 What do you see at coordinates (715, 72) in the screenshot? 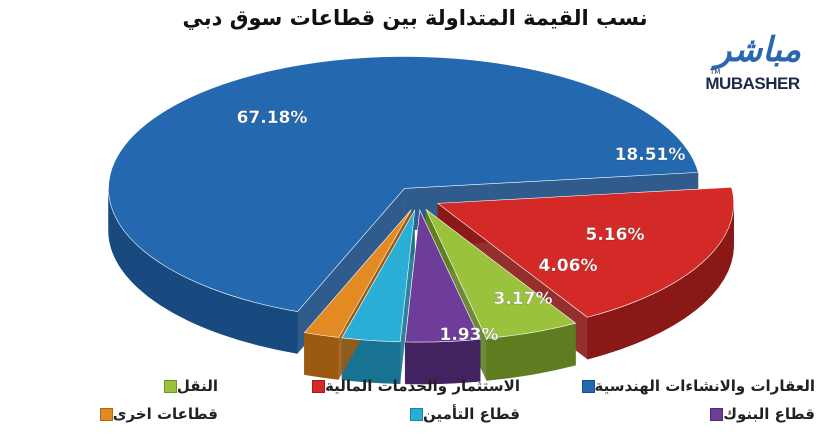
I see `logo-trademark: TM` at bounding box center [715, 72].